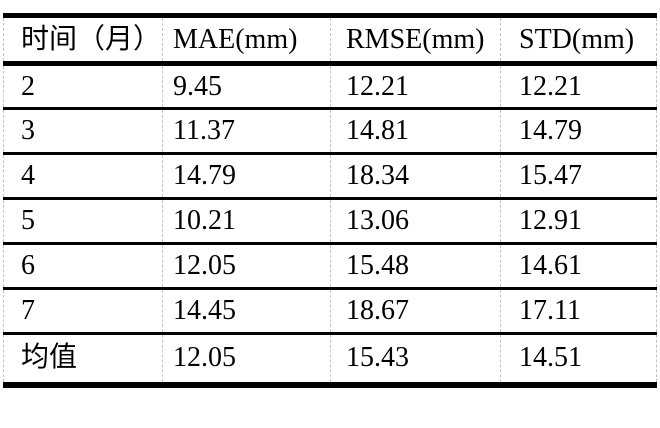 This screenshot has height=428, width=660. I want to click on table-cell-std: 14.51, so click(550, 358).